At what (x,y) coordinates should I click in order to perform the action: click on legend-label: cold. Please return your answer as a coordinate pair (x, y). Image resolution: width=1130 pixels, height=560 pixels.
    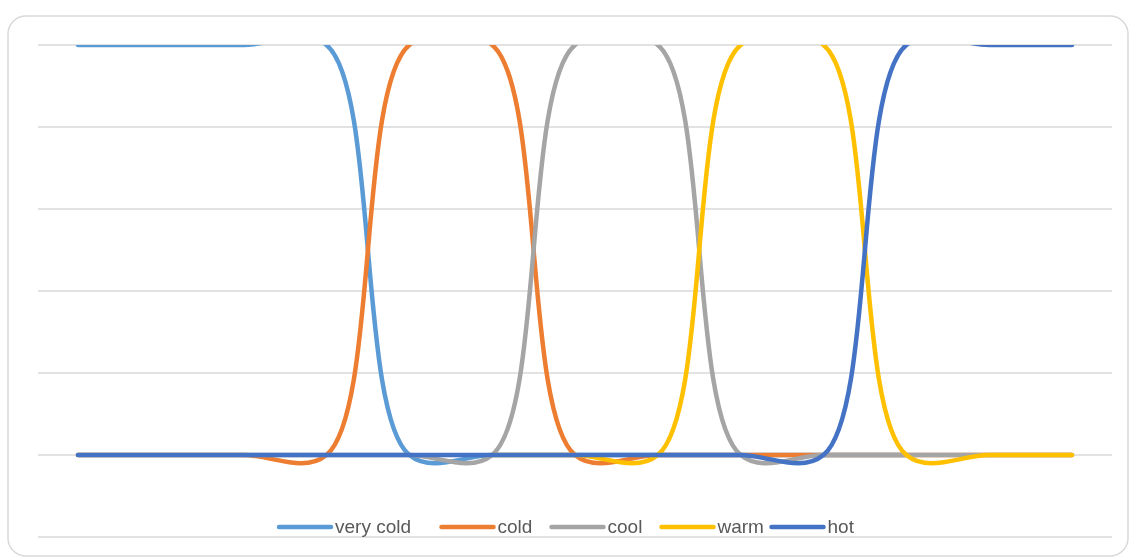
    Looking at the image, I should click on (515, 526).